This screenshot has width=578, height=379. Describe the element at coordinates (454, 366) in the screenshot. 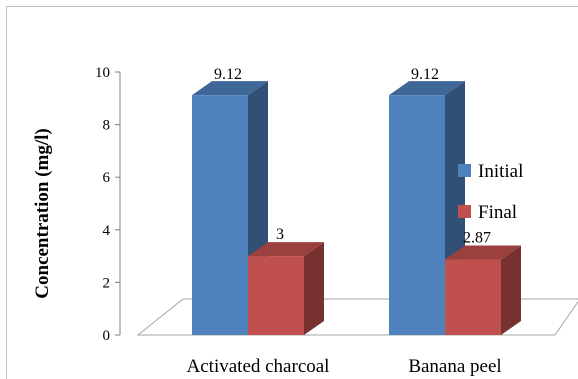

I see `x-category-label: Banana peel` at that location.